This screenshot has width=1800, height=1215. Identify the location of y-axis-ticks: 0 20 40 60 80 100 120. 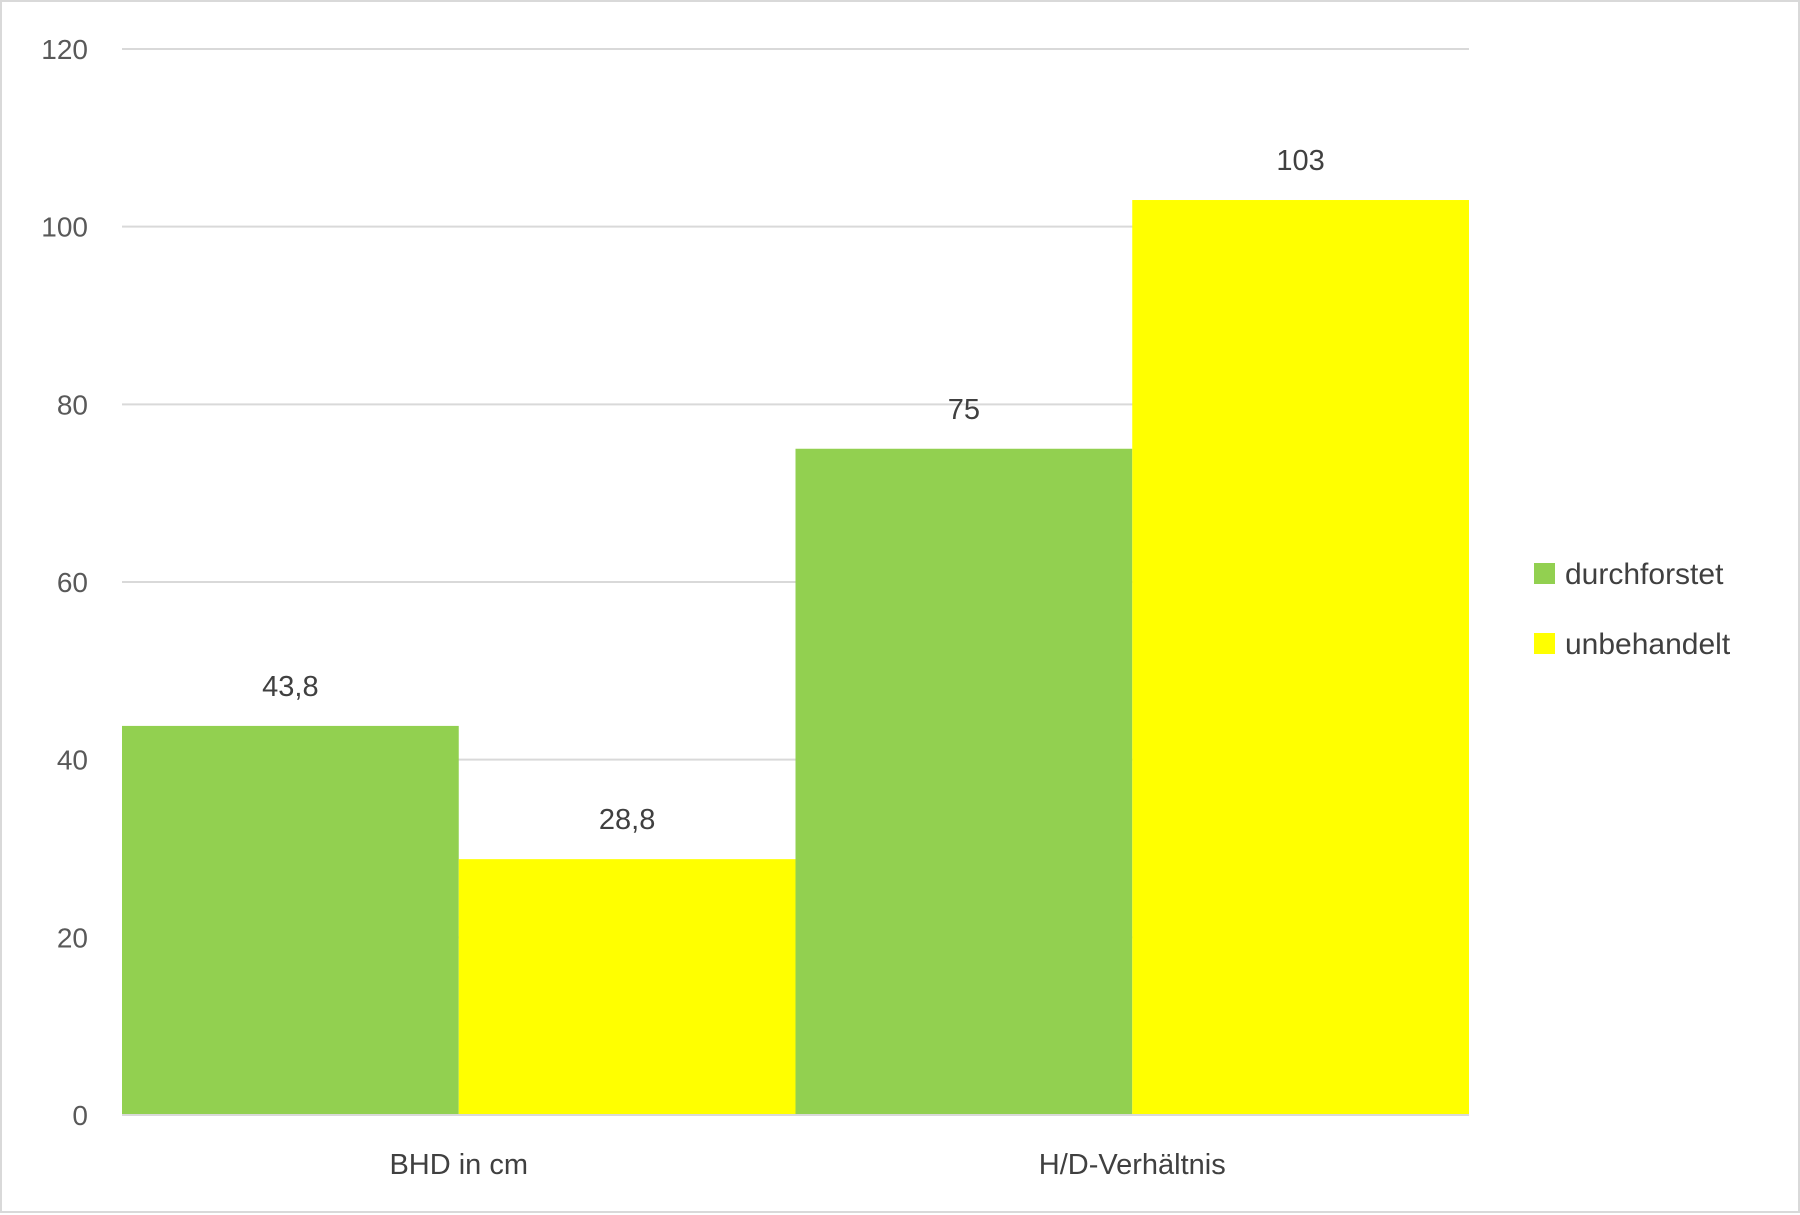
(64, 582).